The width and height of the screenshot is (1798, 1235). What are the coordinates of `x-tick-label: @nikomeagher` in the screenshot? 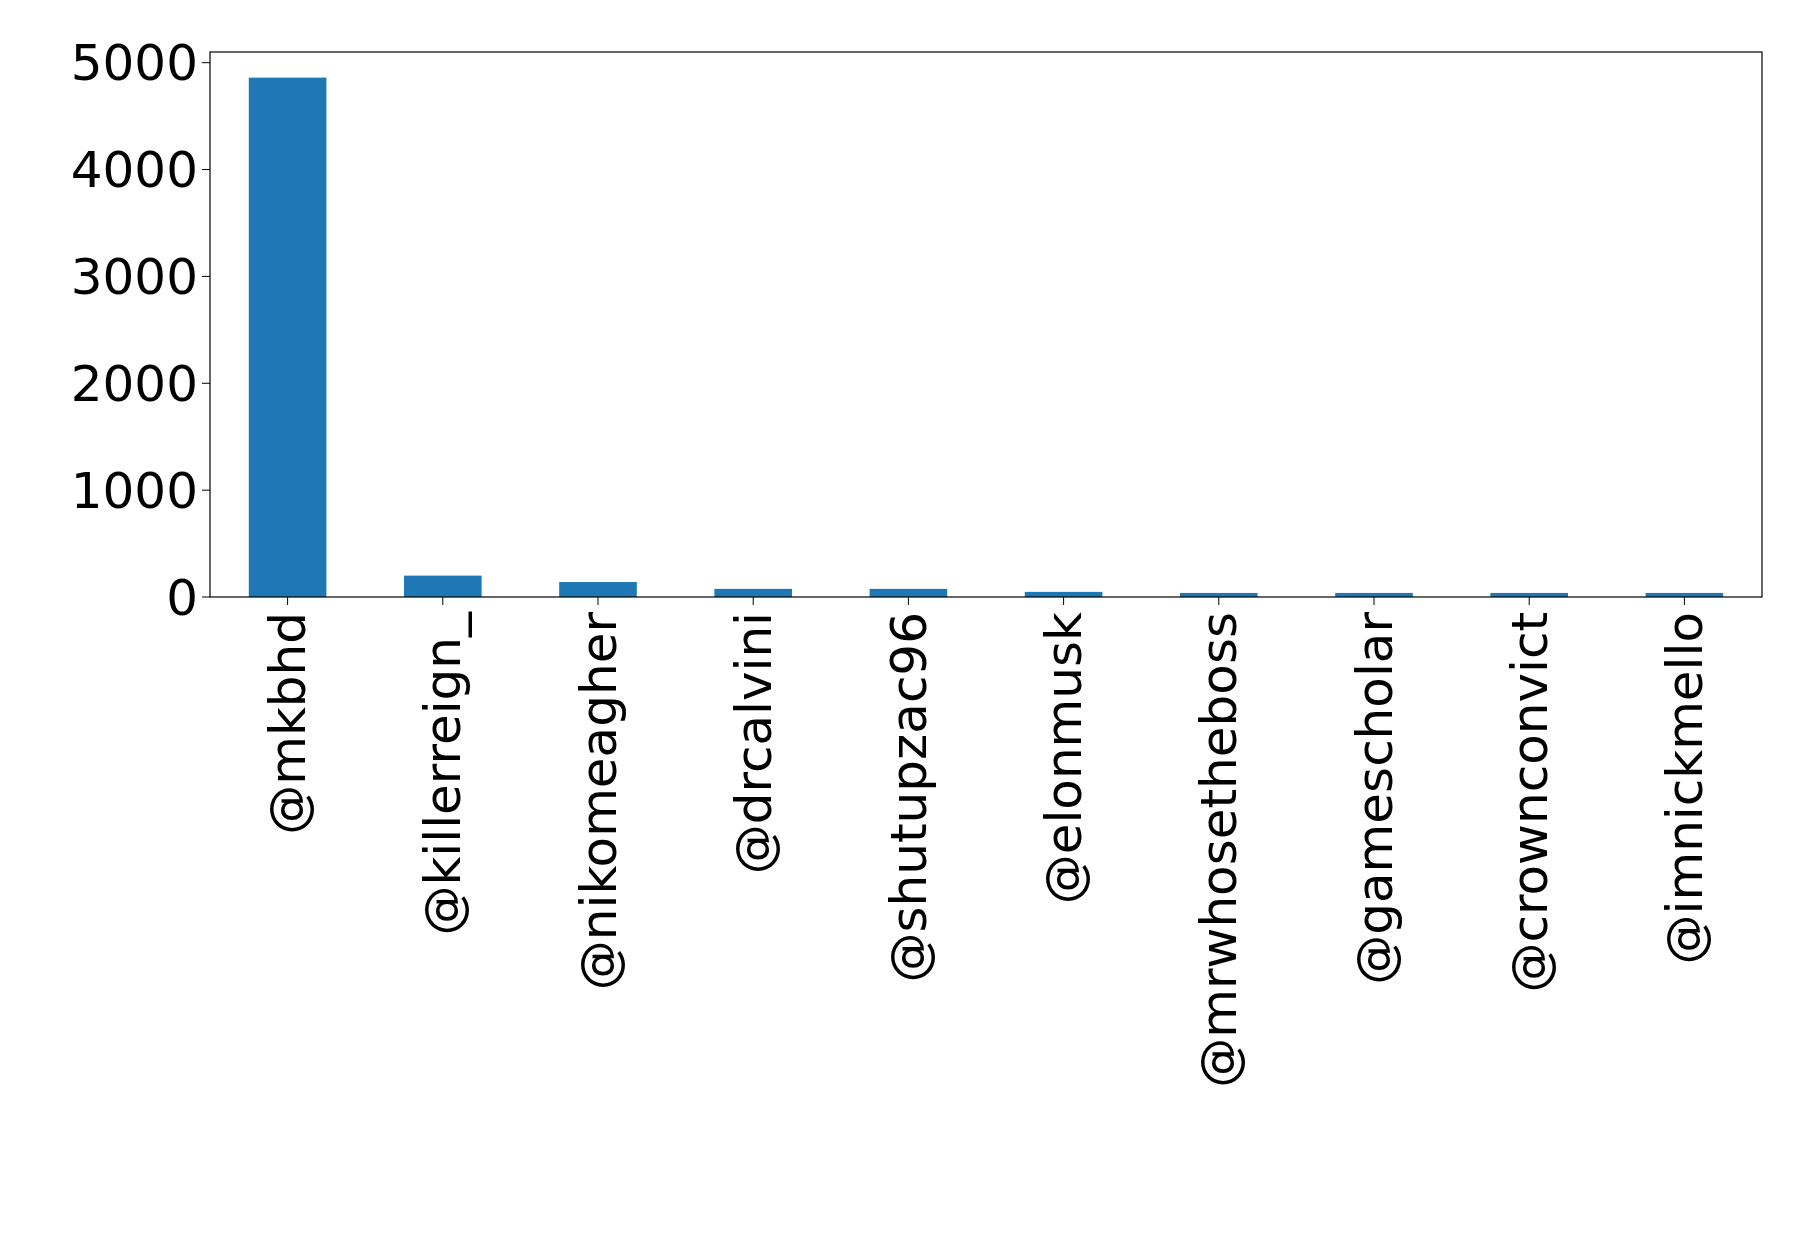 It's located at (598, 801).